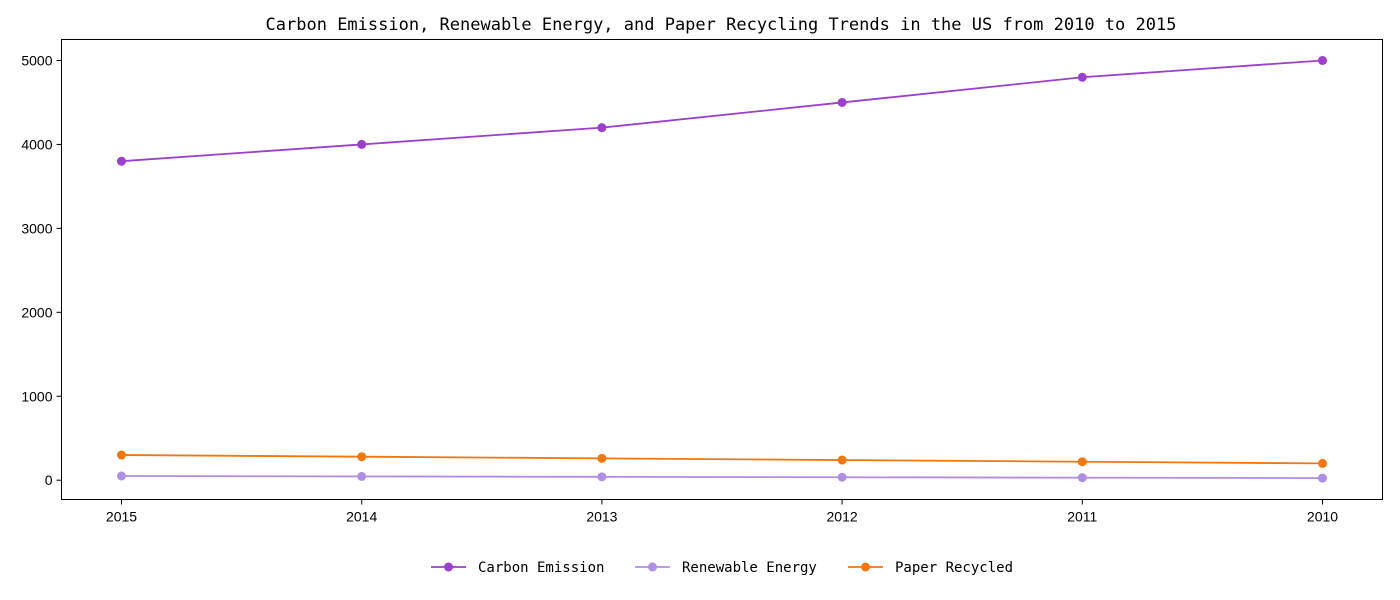  I want to click on series-line-paper-recycled, so click(722, 459).